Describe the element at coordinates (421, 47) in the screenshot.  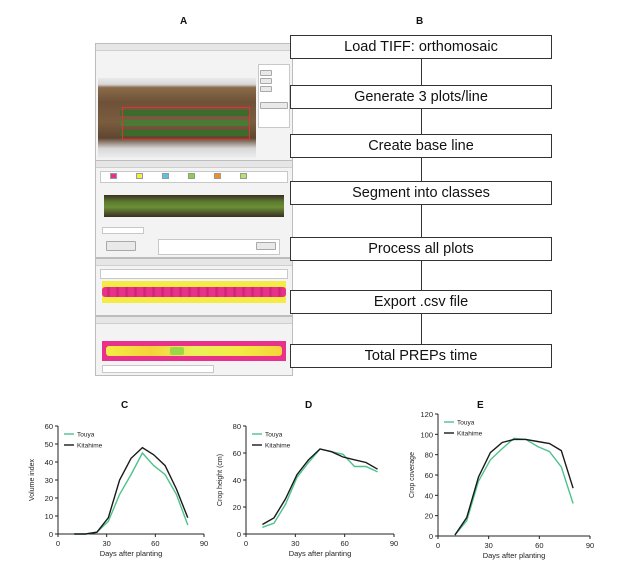
I see `step-load-tiff: Load TIFF: orthomosaic` at that location.